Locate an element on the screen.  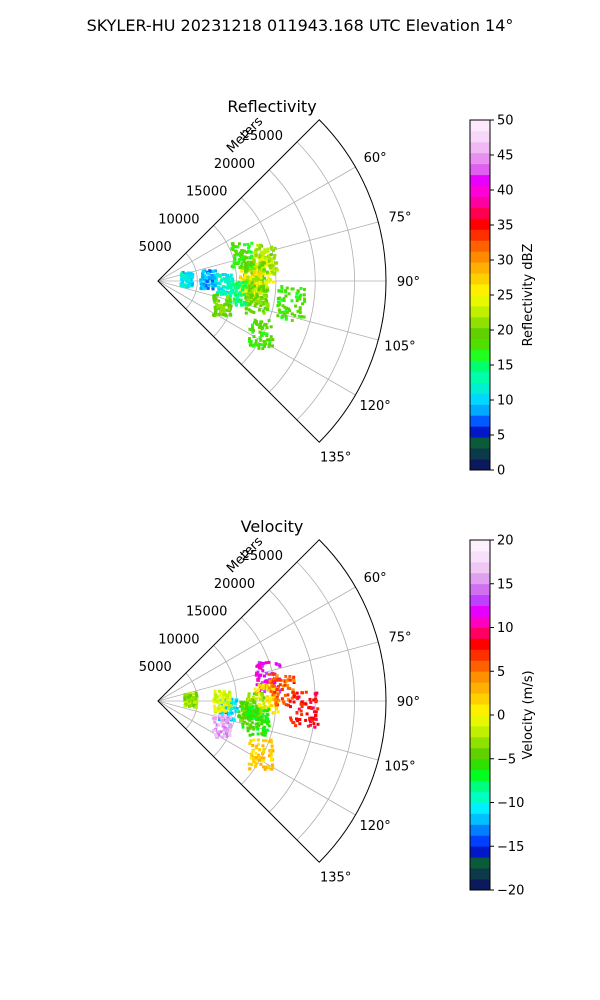
theta-tick-label: 120° is located at coordinates (374, 406).